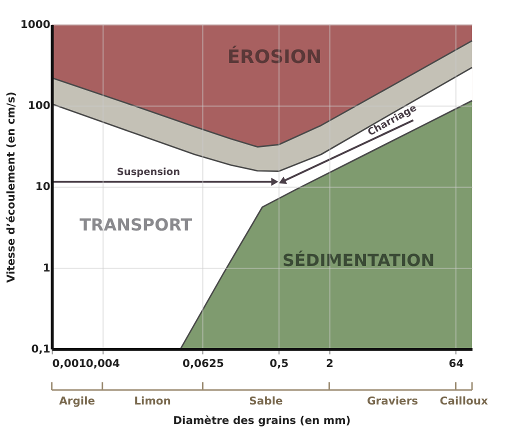  I want to click on text: Graviers, so click(392, 401).